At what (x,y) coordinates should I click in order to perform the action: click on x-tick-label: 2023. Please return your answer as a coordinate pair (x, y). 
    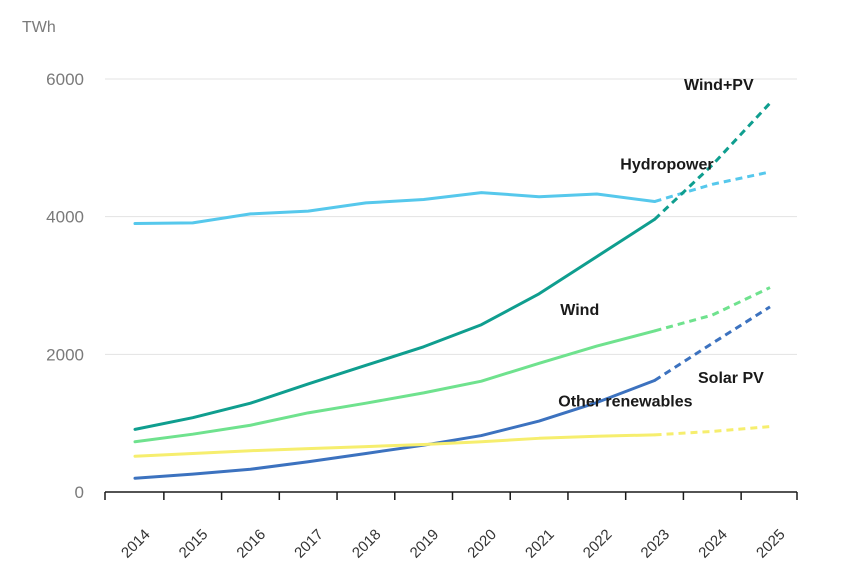
    Looking at the image, I should click on (656, 544).